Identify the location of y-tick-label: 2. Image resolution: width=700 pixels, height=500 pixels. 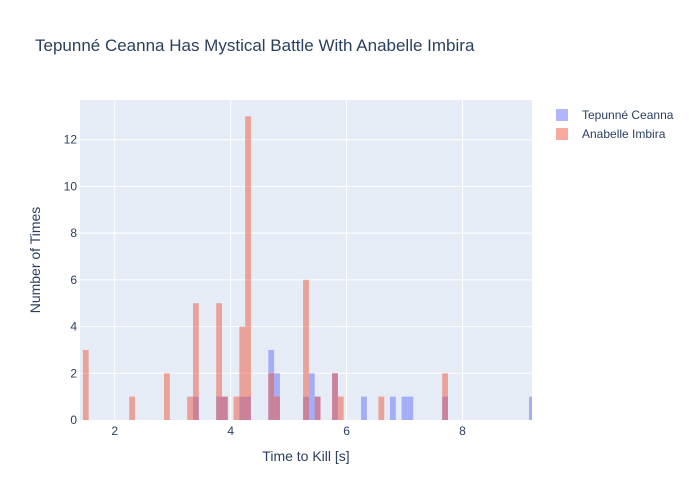
(73, 373).